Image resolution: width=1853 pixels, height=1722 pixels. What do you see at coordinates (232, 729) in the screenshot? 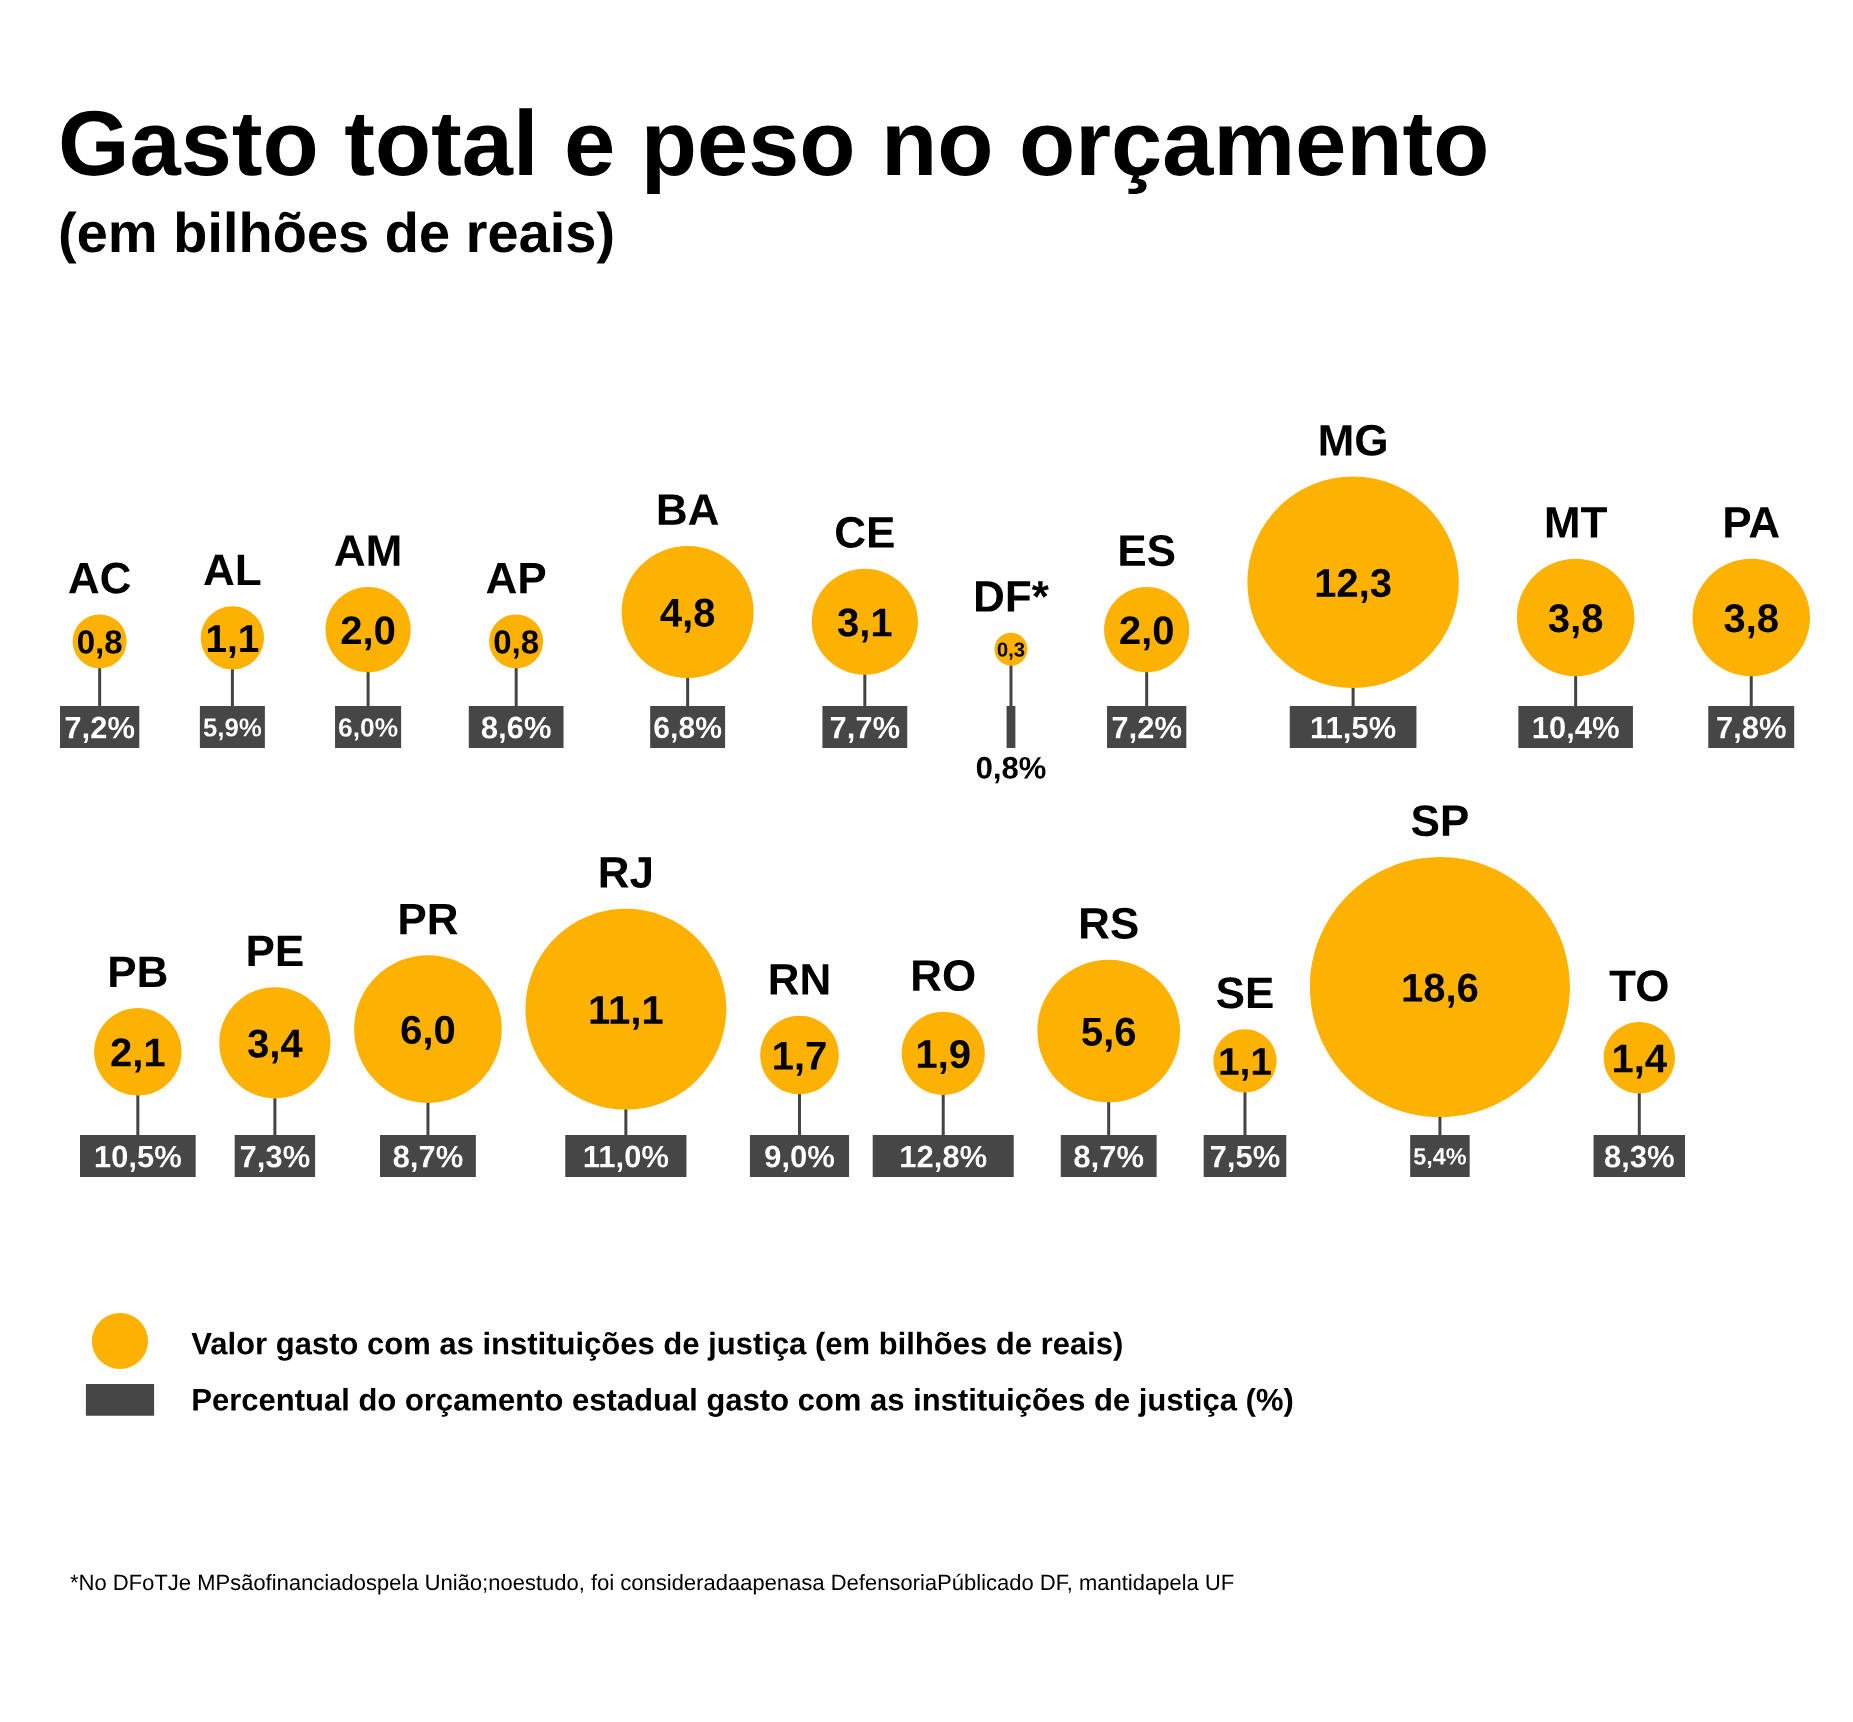
I see `data-label: 5,9%` at bounding box center [232, 729].